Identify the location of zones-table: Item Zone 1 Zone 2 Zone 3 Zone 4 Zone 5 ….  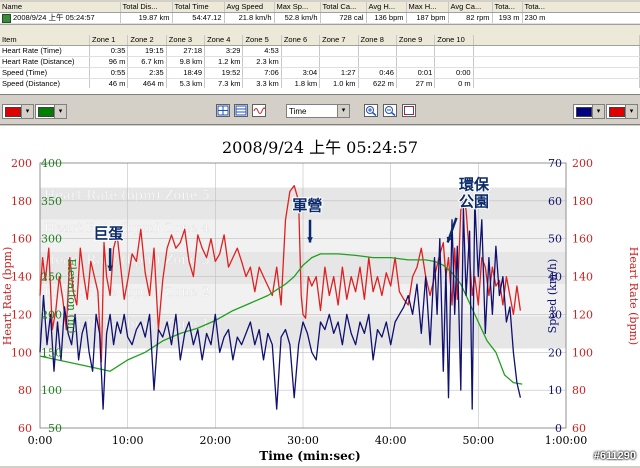
(320, 62).